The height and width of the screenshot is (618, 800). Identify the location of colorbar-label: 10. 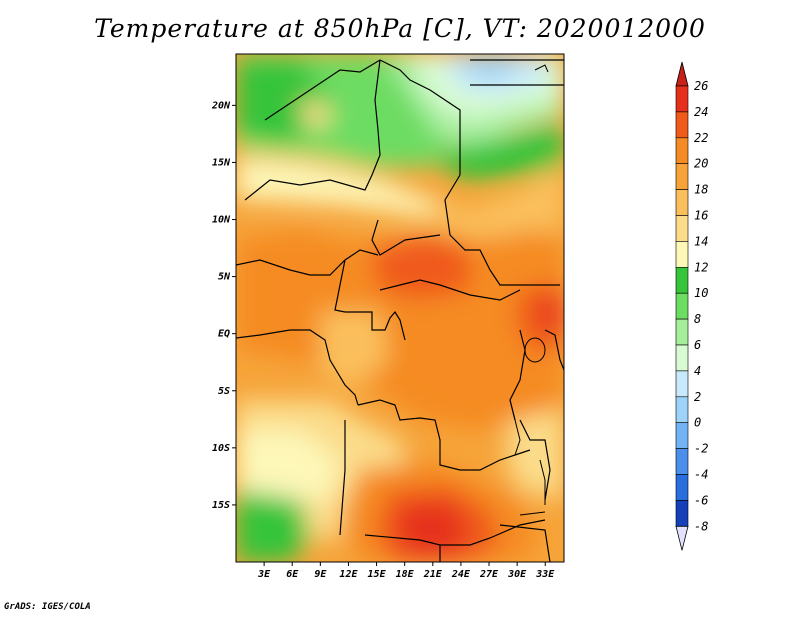
(701, 293).